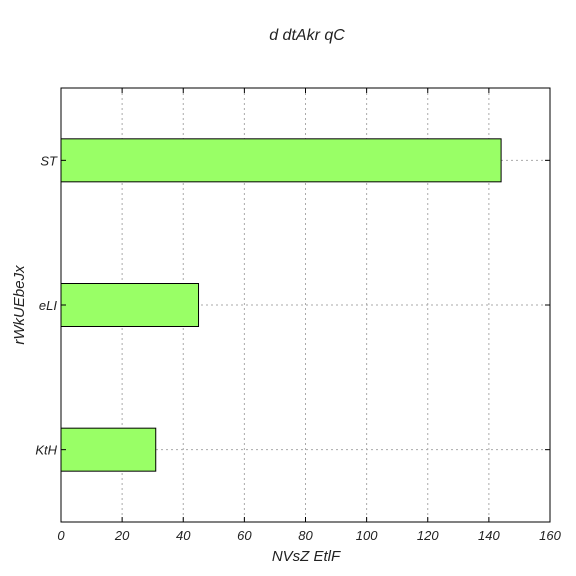 Image resolution: width=576 pixels, height=576 pixels. I want to click on x-tick-label: 80, so click(305, 535).